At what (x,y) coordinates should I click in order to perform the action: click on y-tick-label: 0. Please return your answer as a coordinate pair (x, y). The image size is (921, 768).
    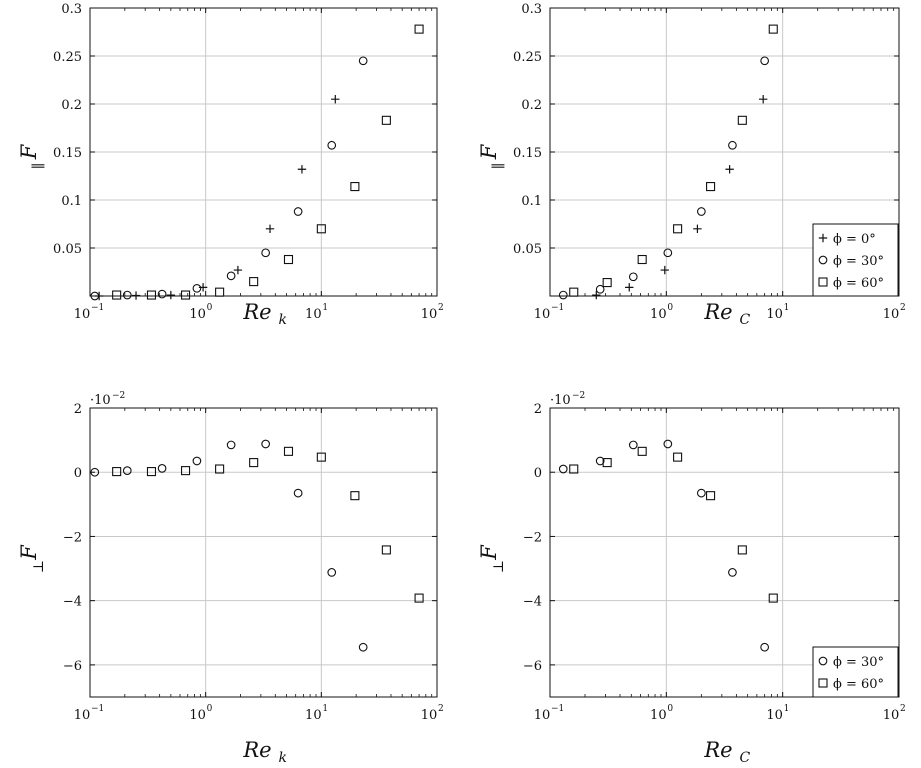
    Looking at the image, I should click on (78, 473).